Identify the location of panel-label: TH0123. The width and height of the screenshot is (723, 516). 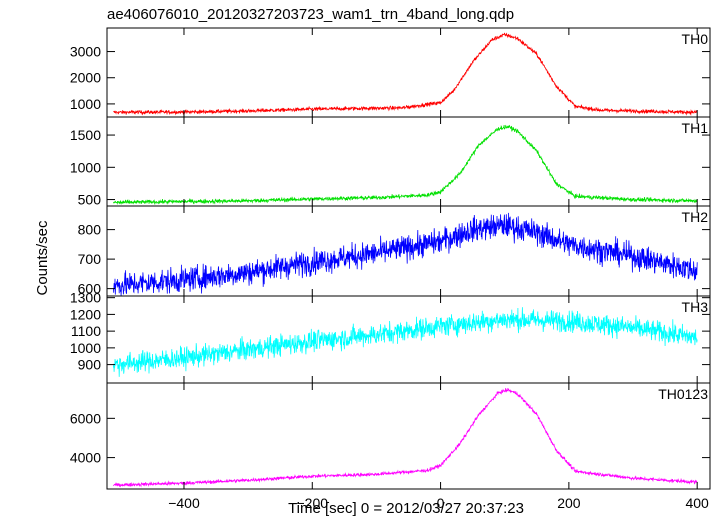
(683, 394).